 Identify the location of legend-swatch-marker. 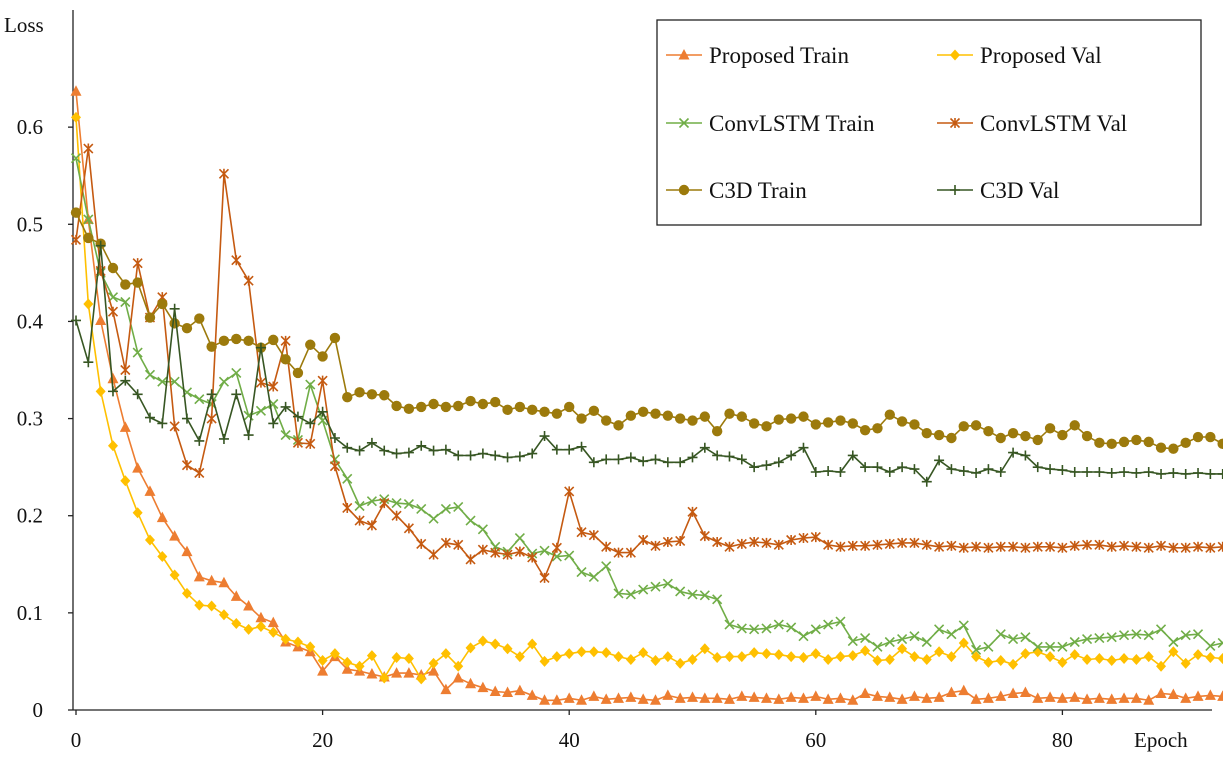
(955, 123).